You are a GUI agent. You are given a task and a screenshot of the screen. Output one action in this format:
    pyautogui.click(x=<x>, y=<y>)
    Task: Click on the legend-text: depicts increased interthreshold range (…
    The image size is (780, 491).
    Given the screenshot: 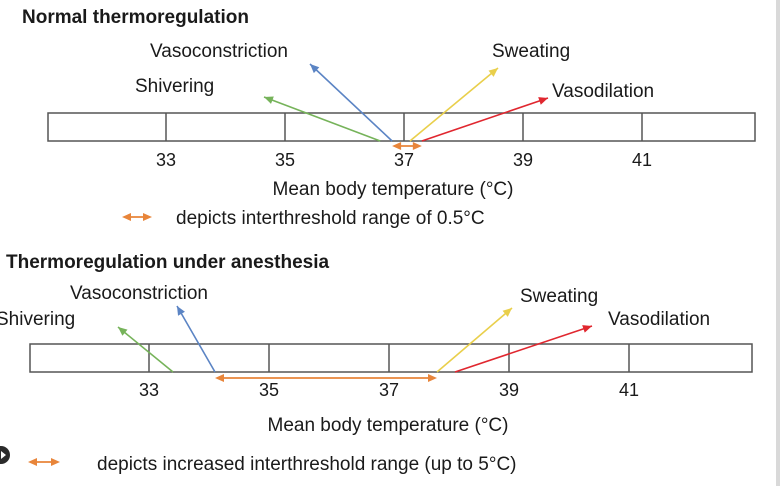 What is the action you would take?
    pyautogui.click(x=307, y=464)
    